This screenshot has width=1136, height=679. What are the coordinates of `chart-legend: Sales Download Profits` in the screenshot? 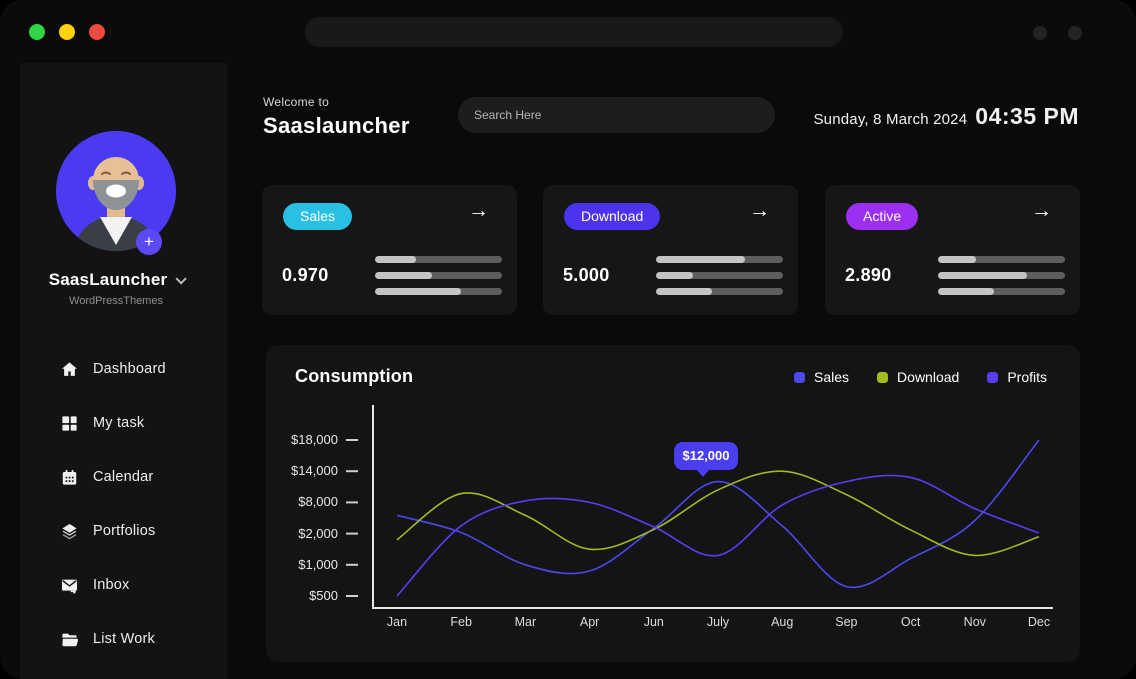 It's located at (920, 377).